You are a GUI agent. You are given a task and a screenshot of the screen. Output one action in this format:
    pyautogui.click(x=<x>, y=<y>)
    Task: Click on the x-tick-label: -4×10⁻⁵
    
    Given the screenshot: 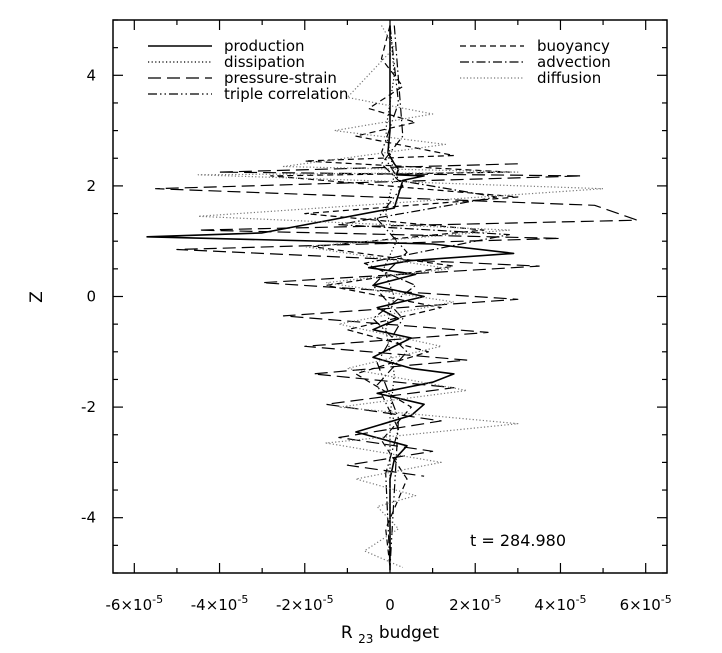 What is the action you would take?
    pyautogui.click(x=220, y=603)
    